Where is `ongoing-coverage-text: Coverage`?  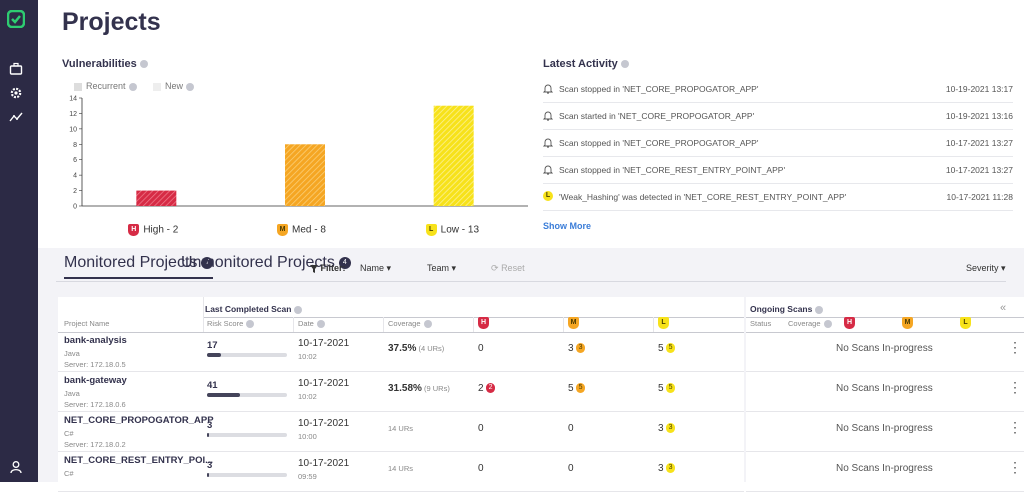 ongoing-coverage-text: Coverage is located at coordinates (804, 323).